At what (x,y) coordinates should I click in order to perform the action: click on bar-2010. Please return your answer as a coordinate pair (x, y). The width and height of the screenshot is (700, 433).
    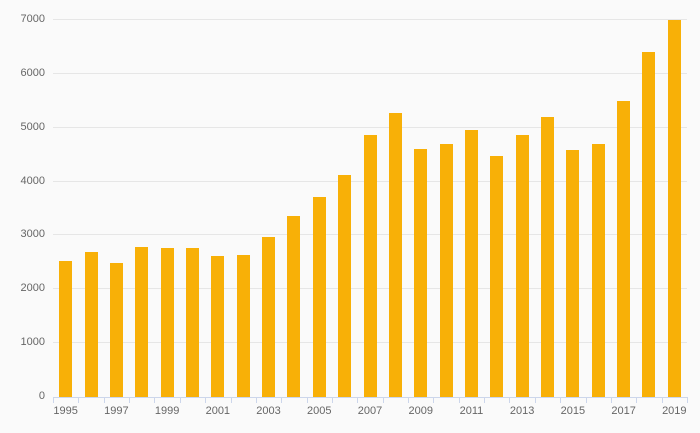
    Looking at the image, I should click on (446, 270).